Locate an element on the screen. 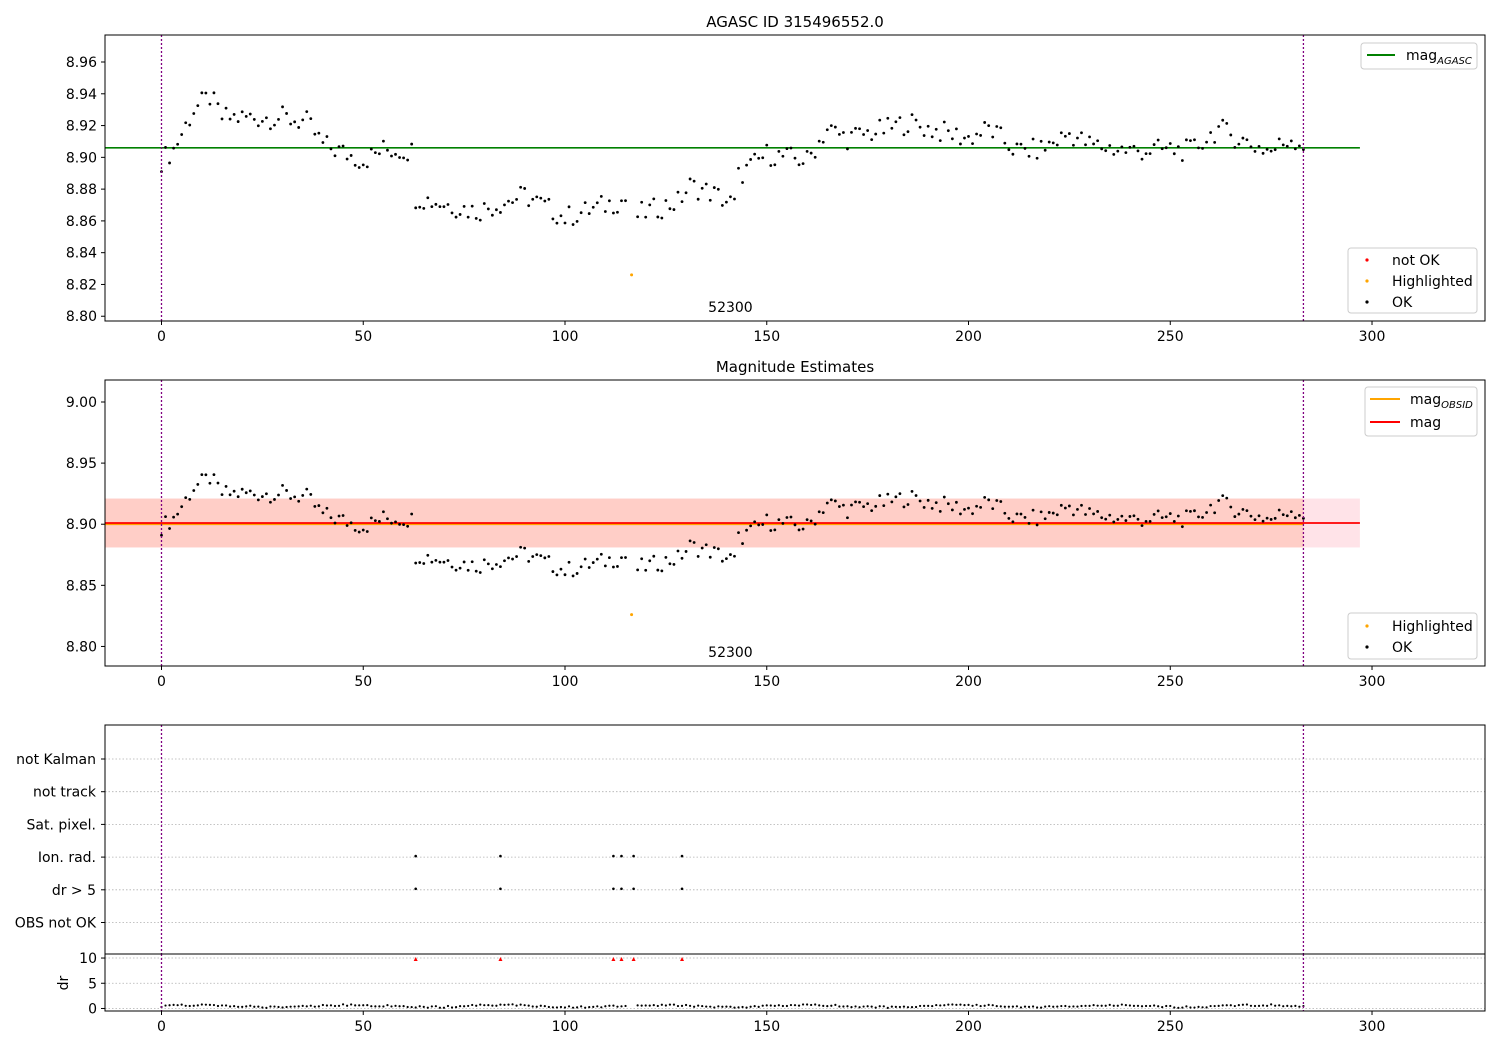 The height and width of the screenshot is (1050, 1500). agasc-highlighted-point is located at coordinates (632, 275).